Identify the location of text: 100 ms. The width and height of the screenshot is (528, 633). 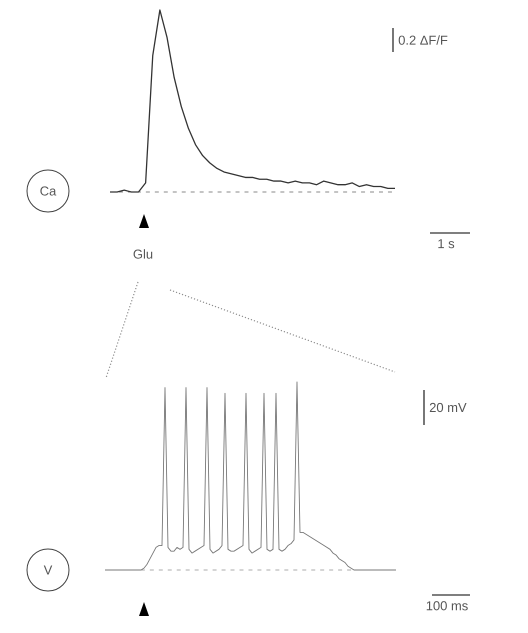
(447, 605).